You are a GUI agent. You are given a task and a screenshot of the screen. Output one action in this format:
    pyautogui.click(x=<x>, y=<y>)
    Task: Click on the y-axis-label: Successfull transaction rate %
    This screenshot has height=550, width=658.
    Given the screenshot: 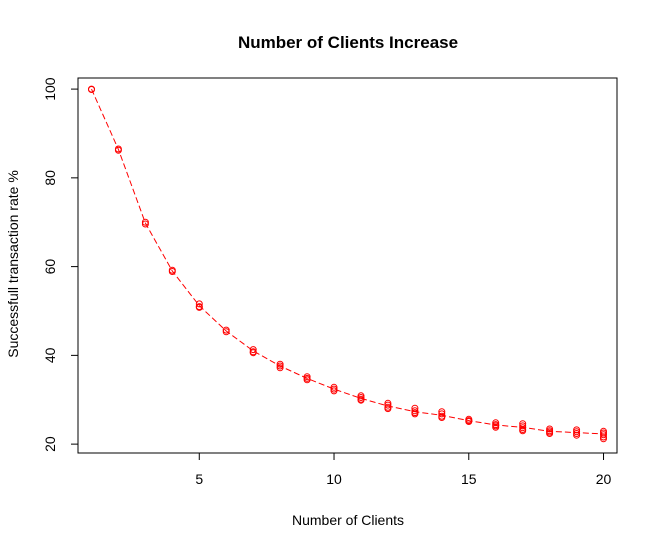 What is the action you would take?
    pyautogui.click(x=13, y=264)
    